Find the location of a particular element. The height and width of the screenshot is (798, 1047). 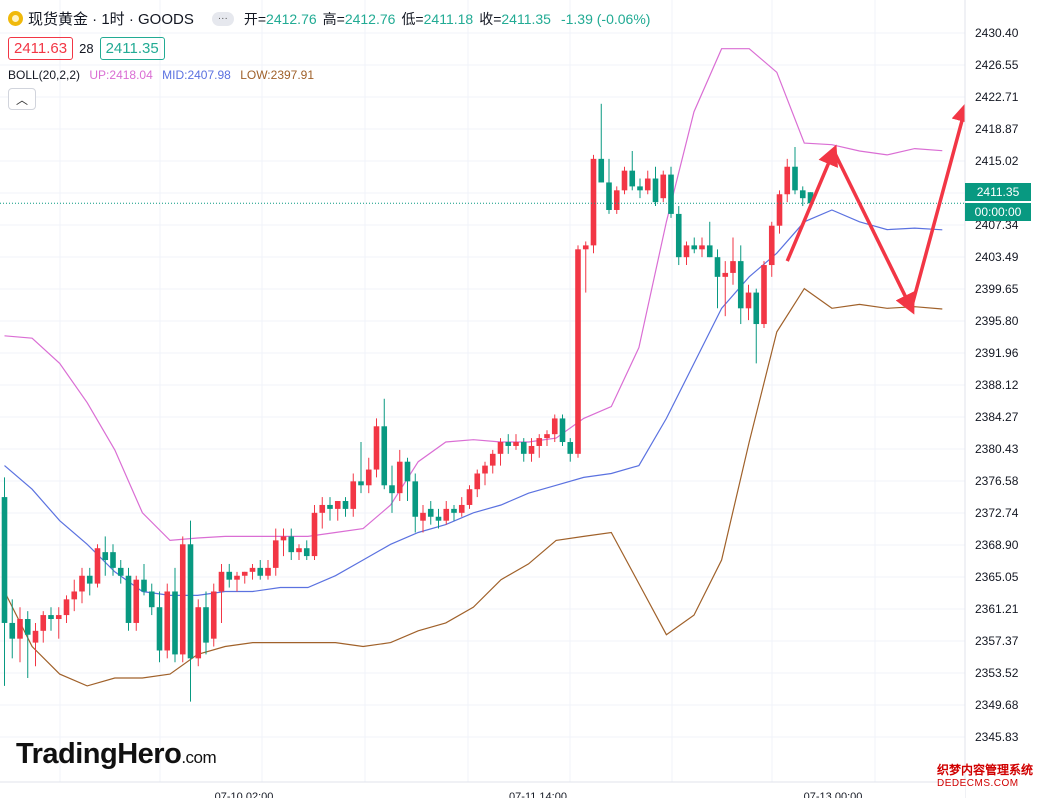

price-tick: 2391.96 is located at coordinates (997, 353).